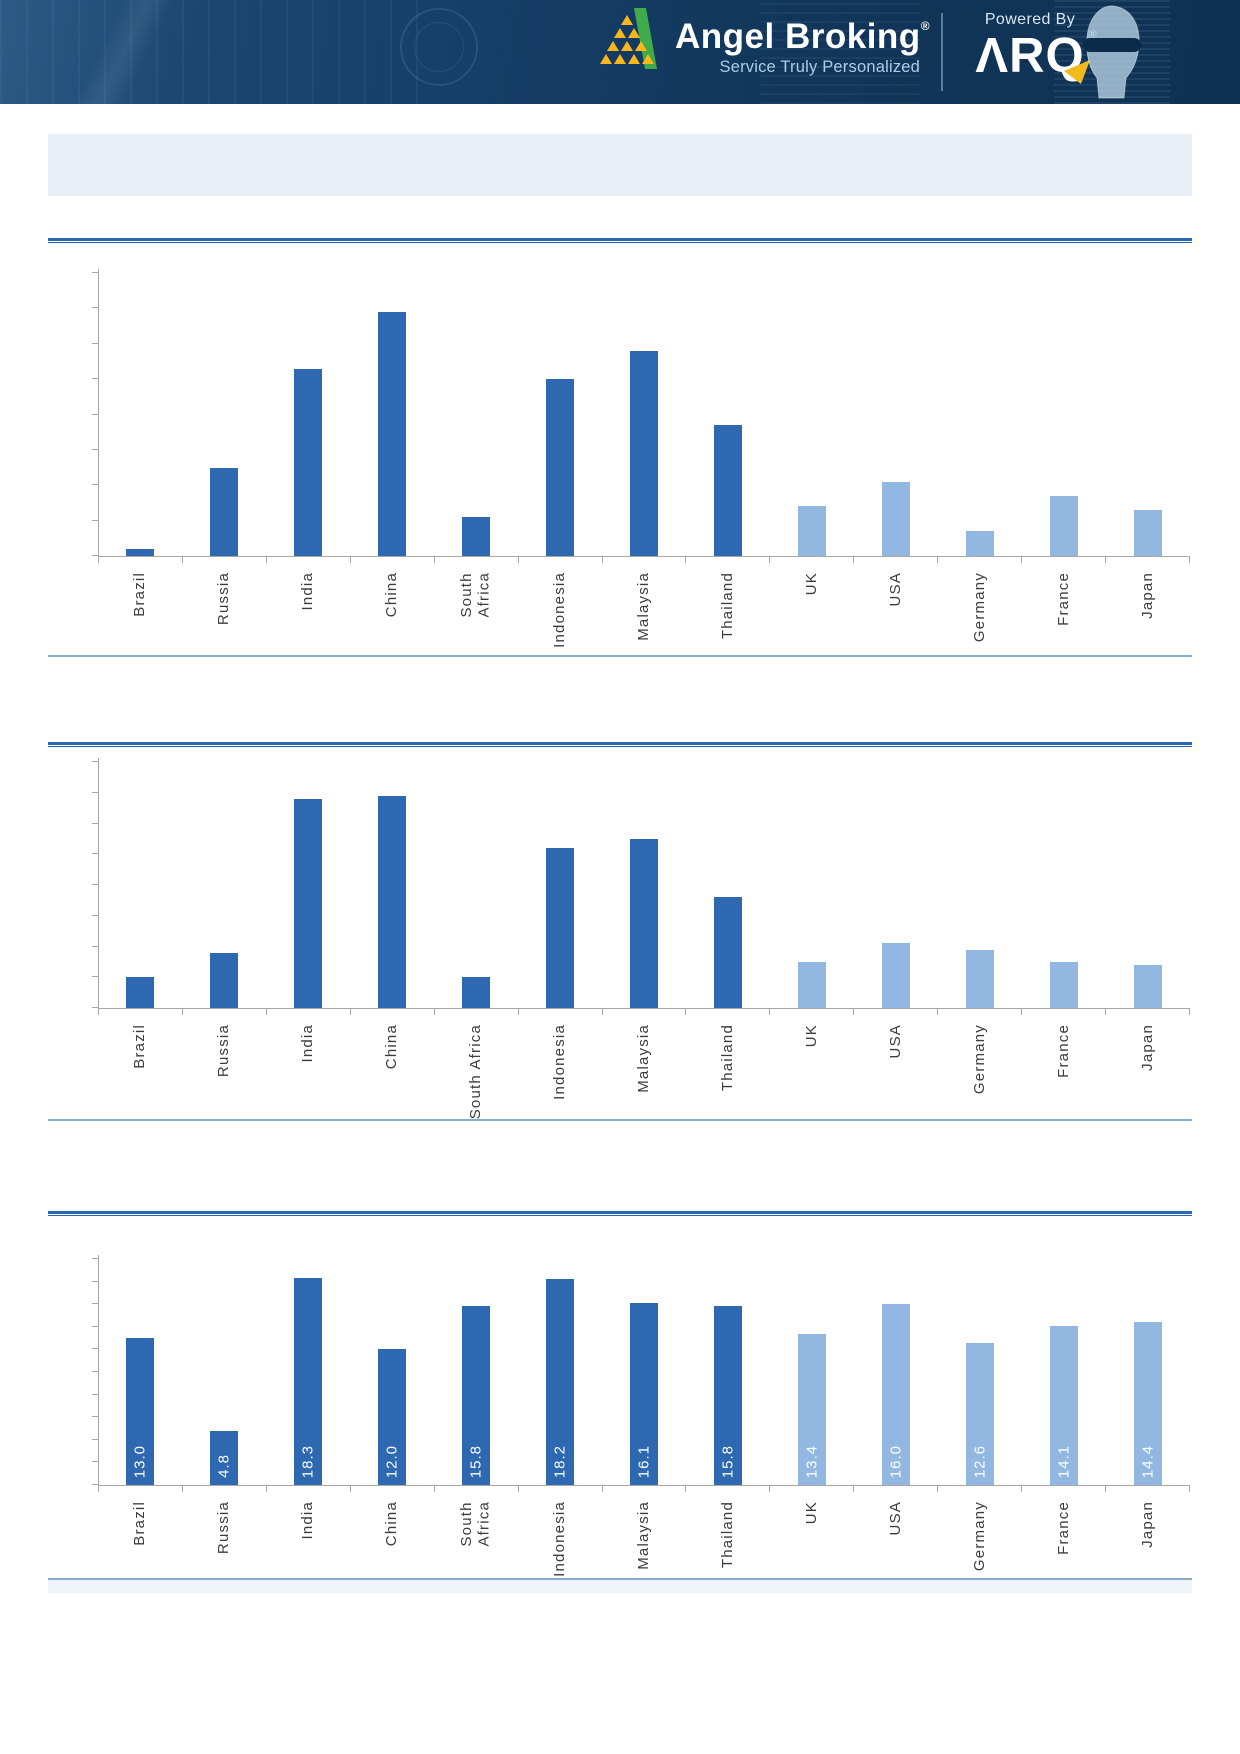  I want to click on category-label-cell: Brazil, so click(140, 590).